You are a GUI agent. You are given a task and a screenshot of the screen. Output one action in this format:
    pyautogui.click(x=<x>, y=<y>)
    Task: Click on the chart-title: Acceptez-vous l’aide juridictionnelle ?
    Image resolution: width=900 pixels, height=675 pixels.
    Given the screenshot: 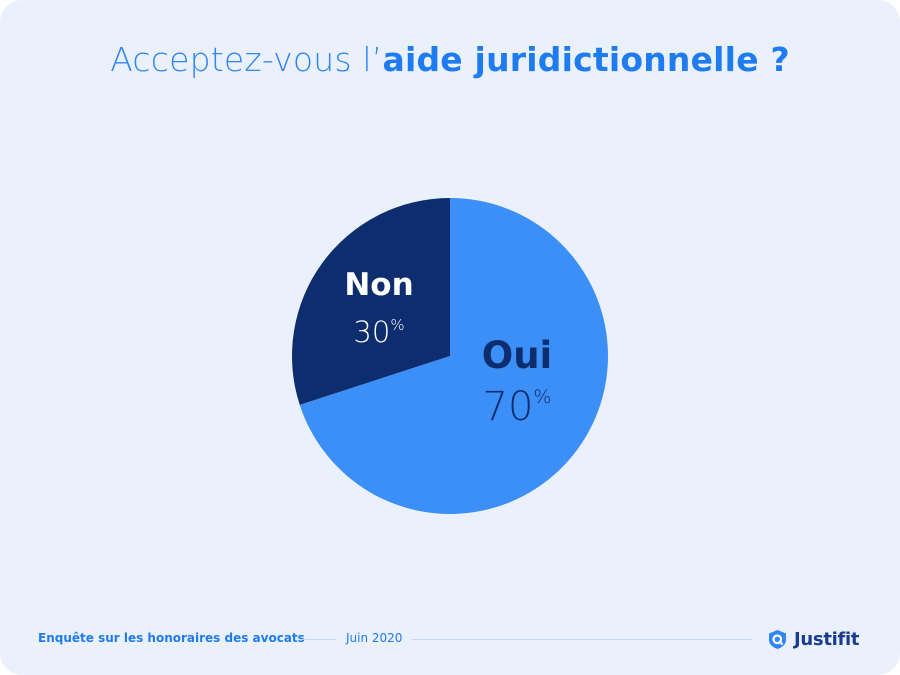 What is the action you would take?
    pyautogui.click(x=450, y=59)
    